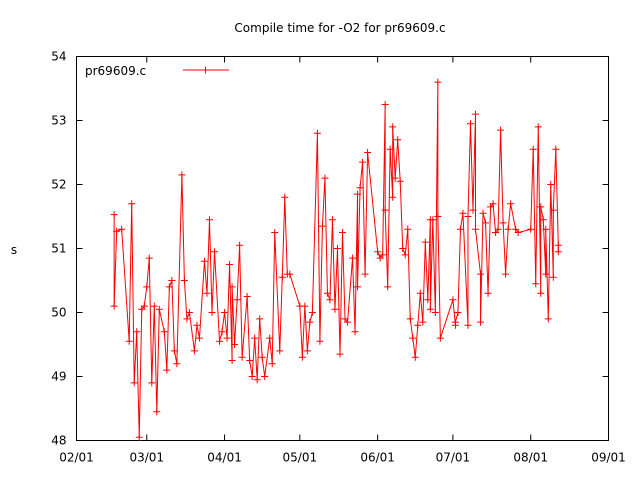 The width and height of the screenshot is (640, 484). I want to click on y-tick-label: 48, so click(58, 441).